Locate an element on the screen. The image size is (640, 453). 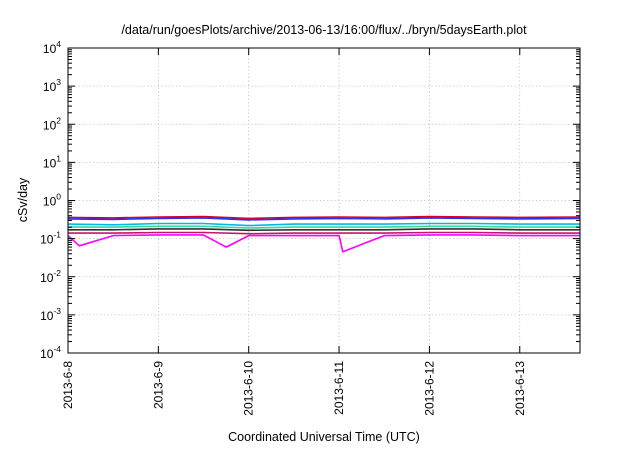
x-tick-label: 2013-6-8 is located at coordinates (68, 385).